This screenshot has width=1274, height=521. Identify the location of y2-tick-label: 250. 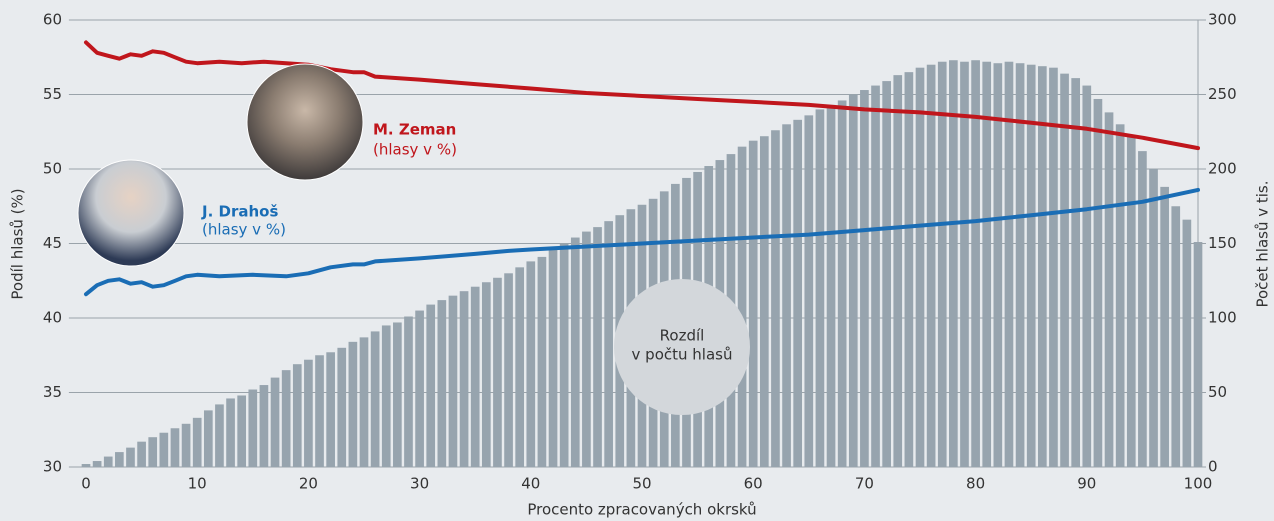
(1222, 94).